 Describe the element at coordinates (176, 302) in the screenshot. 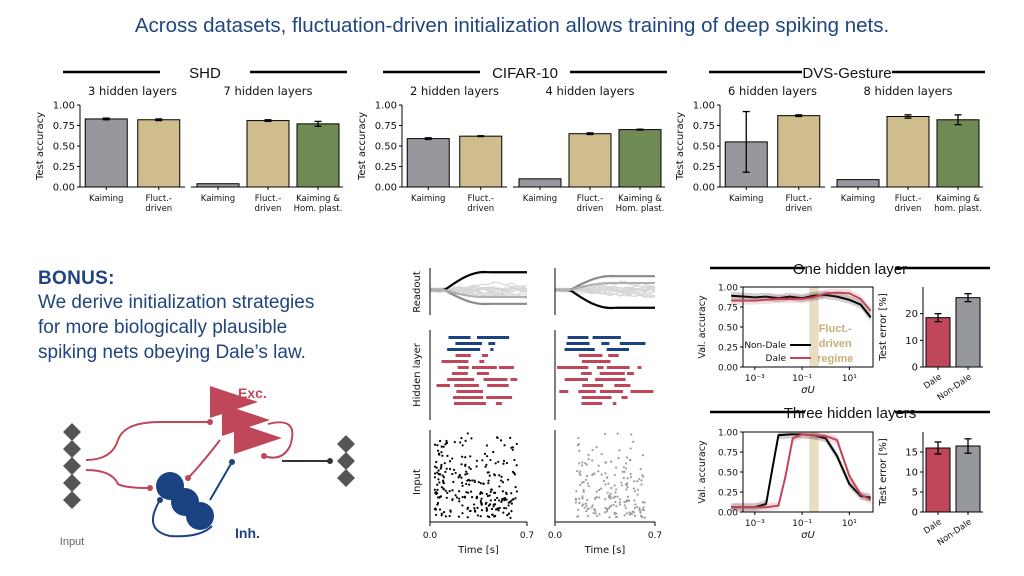

I see `bonus-line: We derive initialization strategies` at that location.